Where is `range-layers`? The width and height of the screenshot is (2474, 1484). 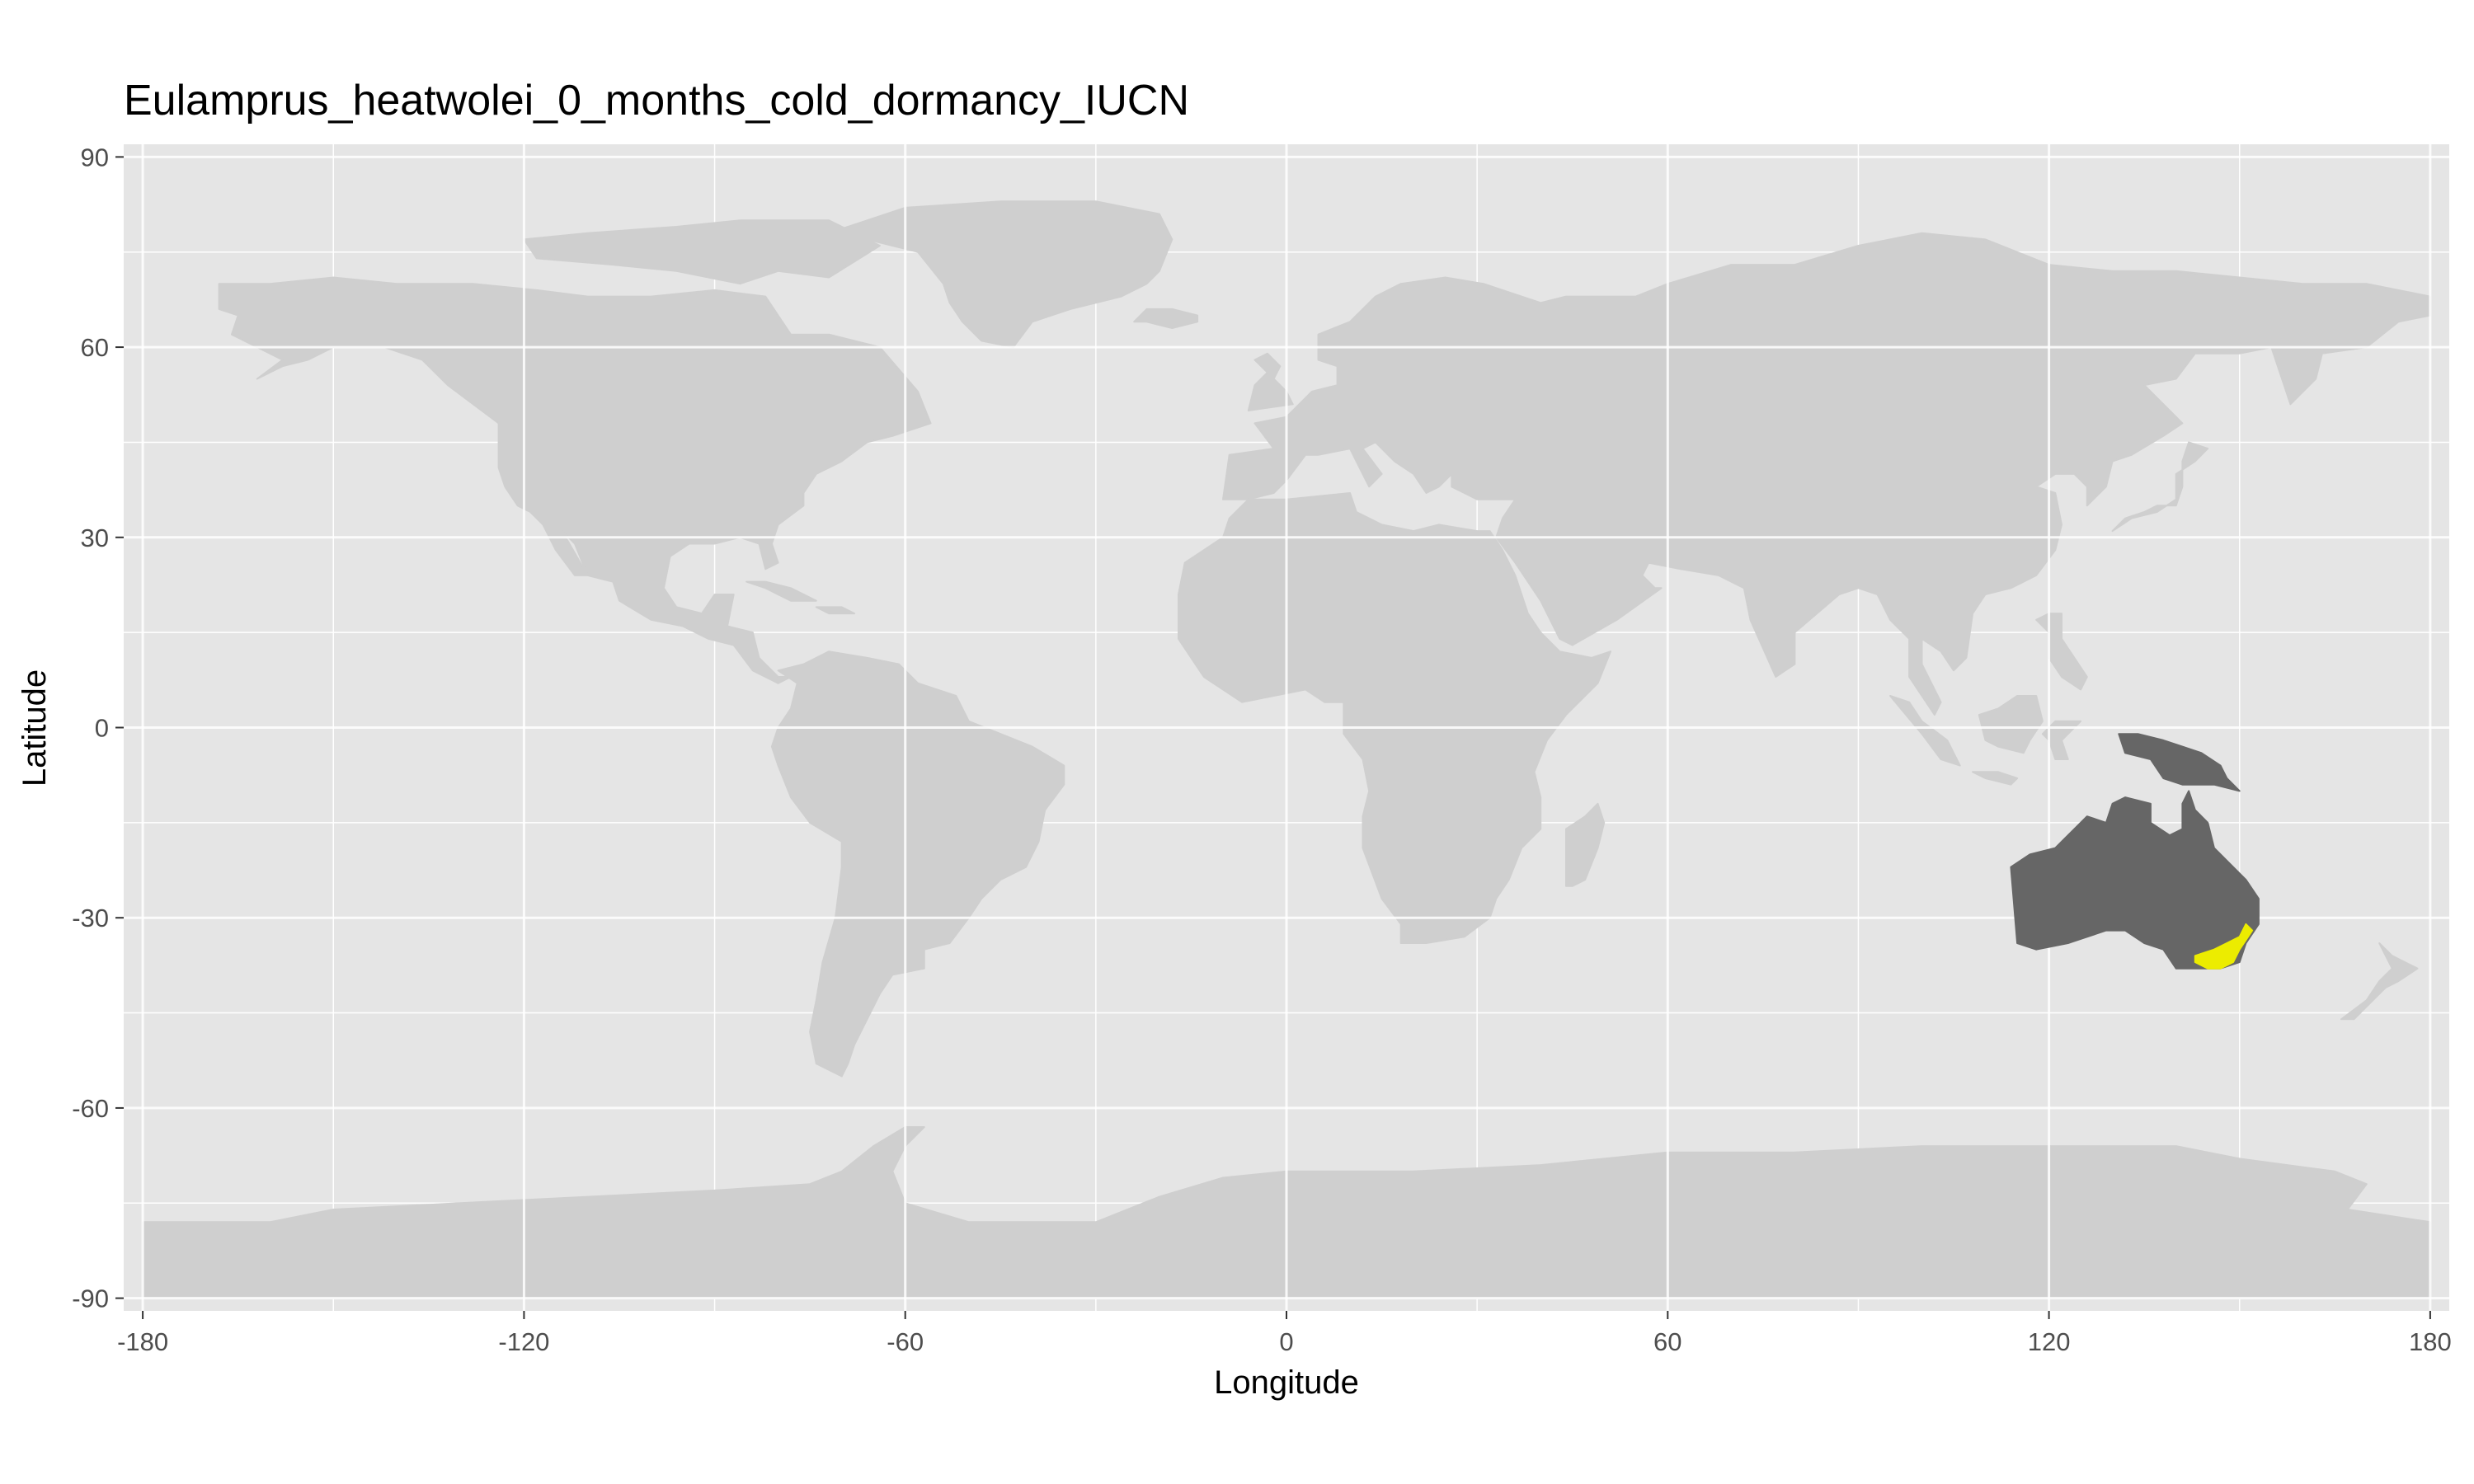 range-layers is located at coordinates (2135, 851).